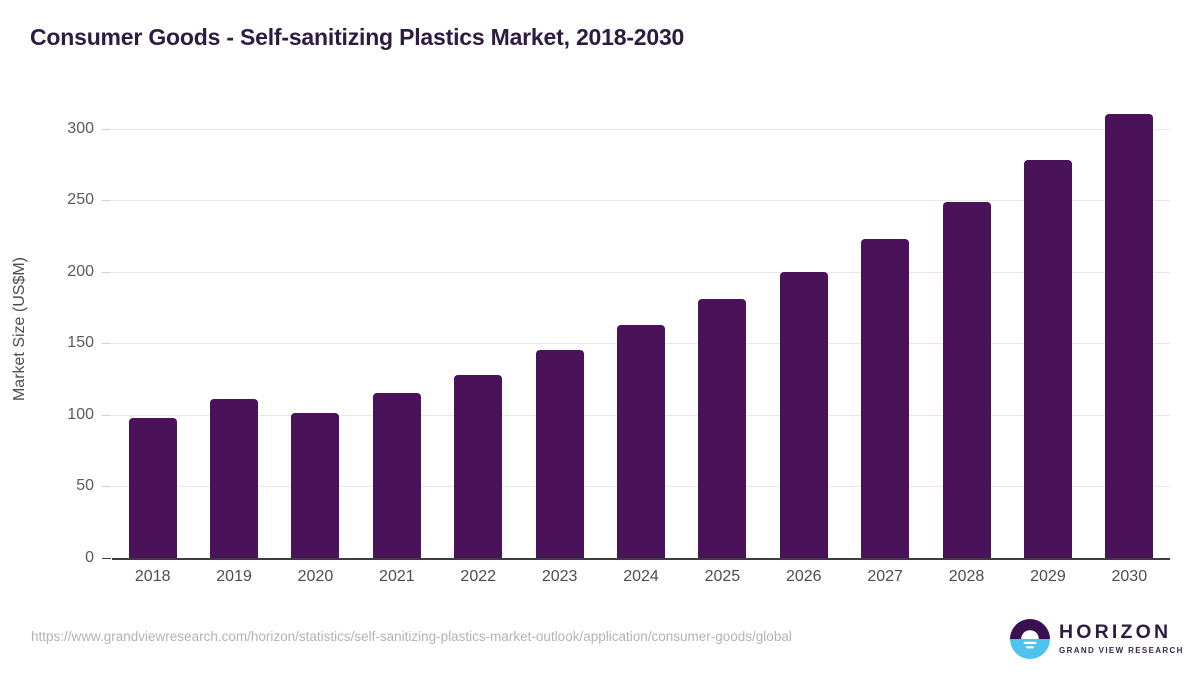  I want to click on y-tick-label: 250, so click(80, 200).